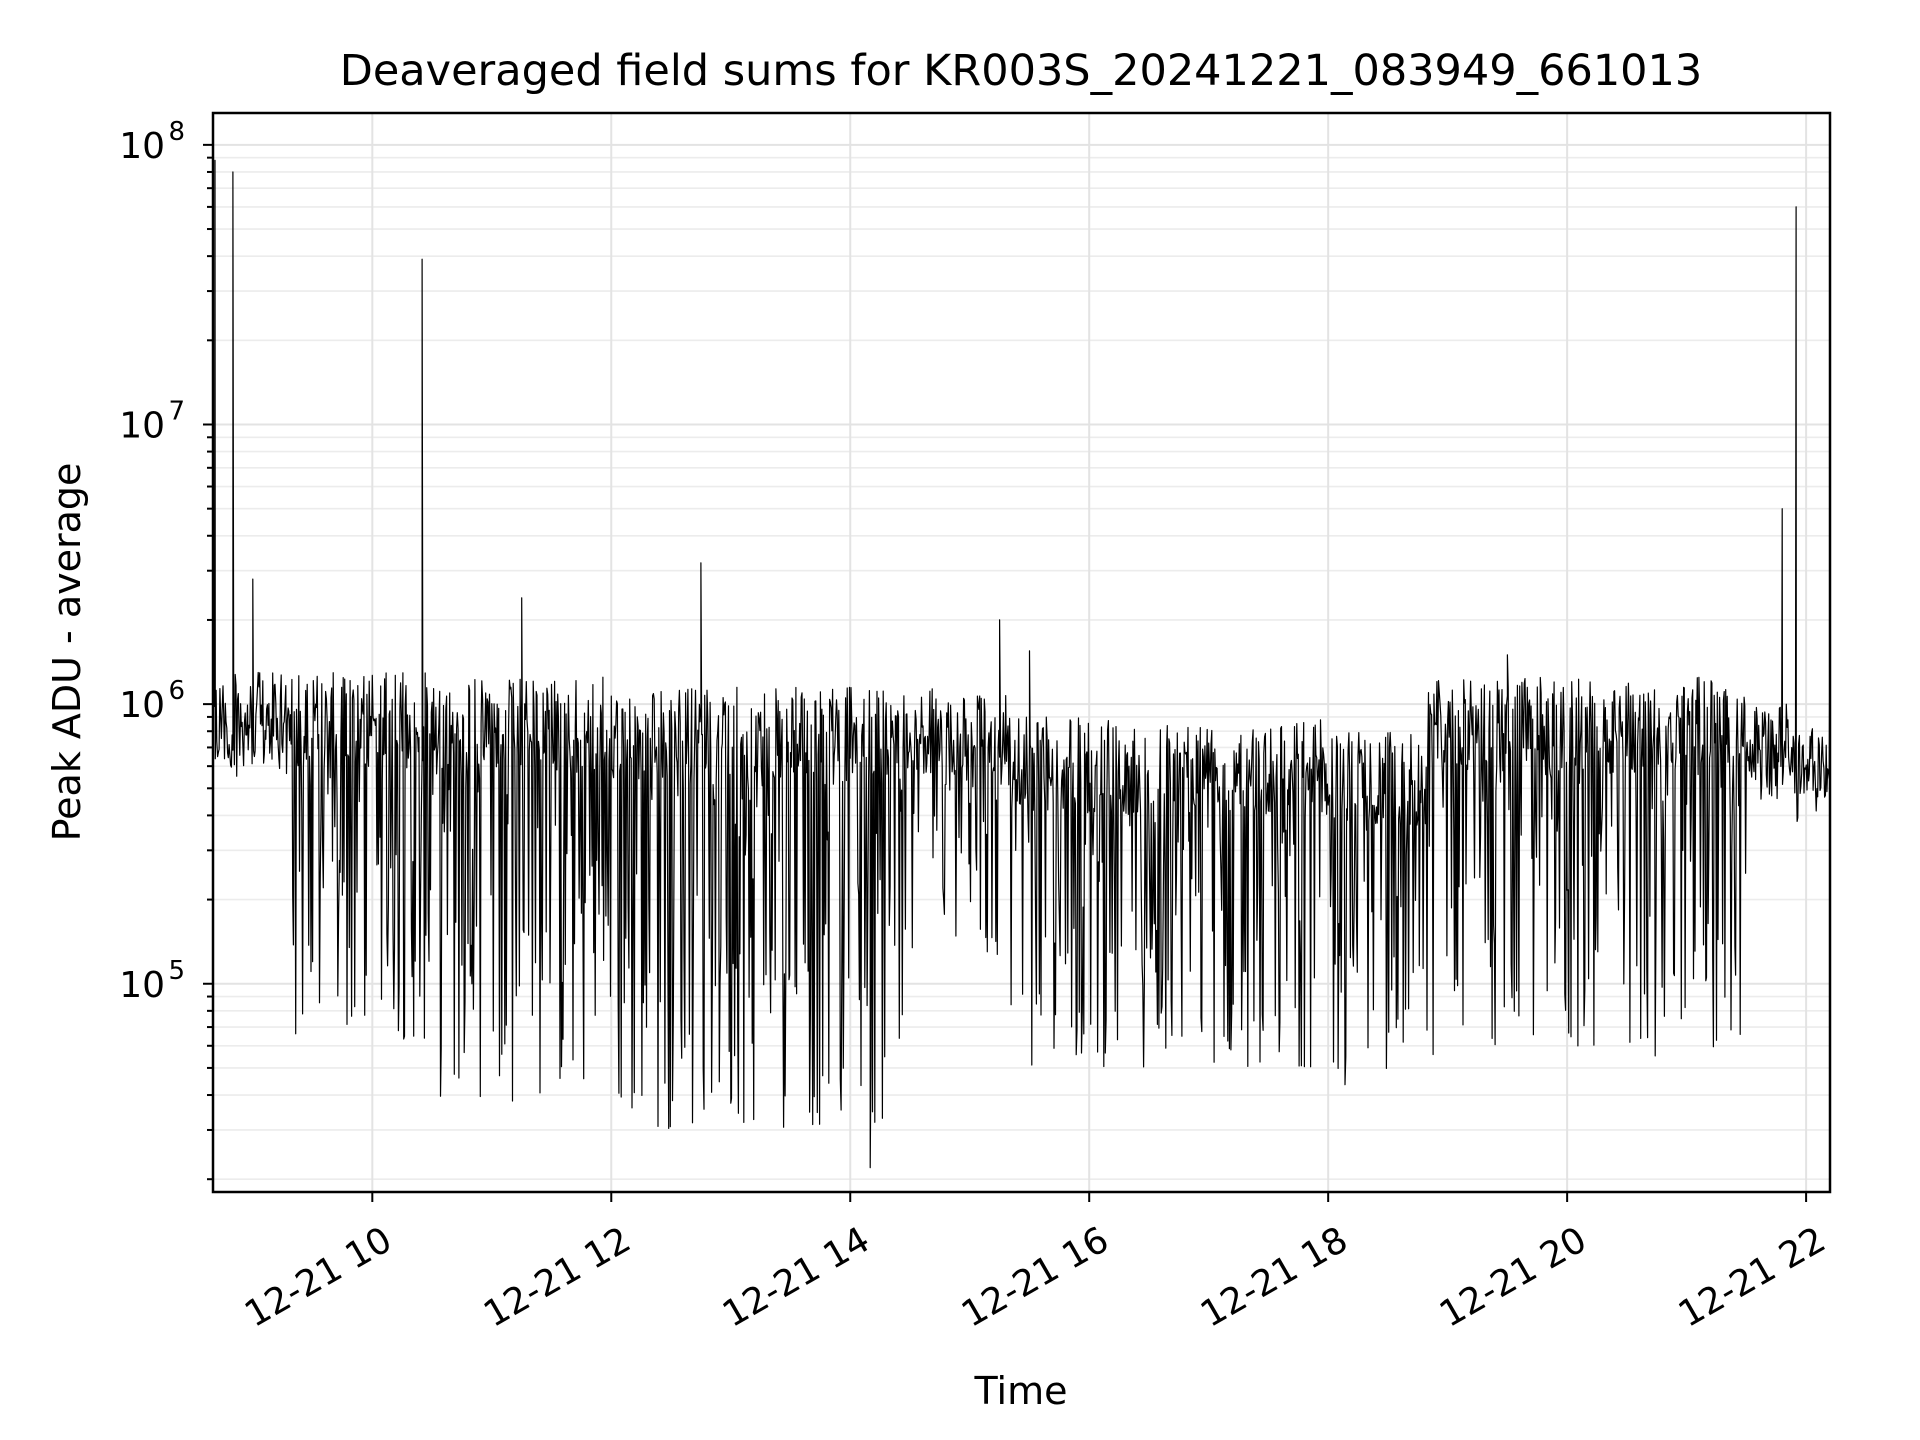 This screenshot has width=1920, height=1440. What do you see at coordinates (176, 411) in the screenshot?
I see `y-tick-exponent: 7` at bounding box center [176, 411].